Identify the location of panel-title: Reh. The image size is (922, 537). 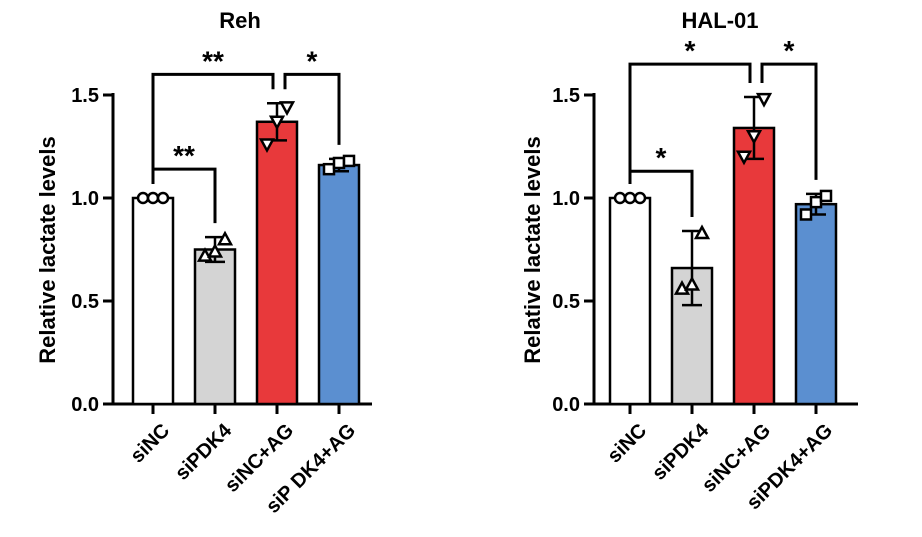
(240, 20).